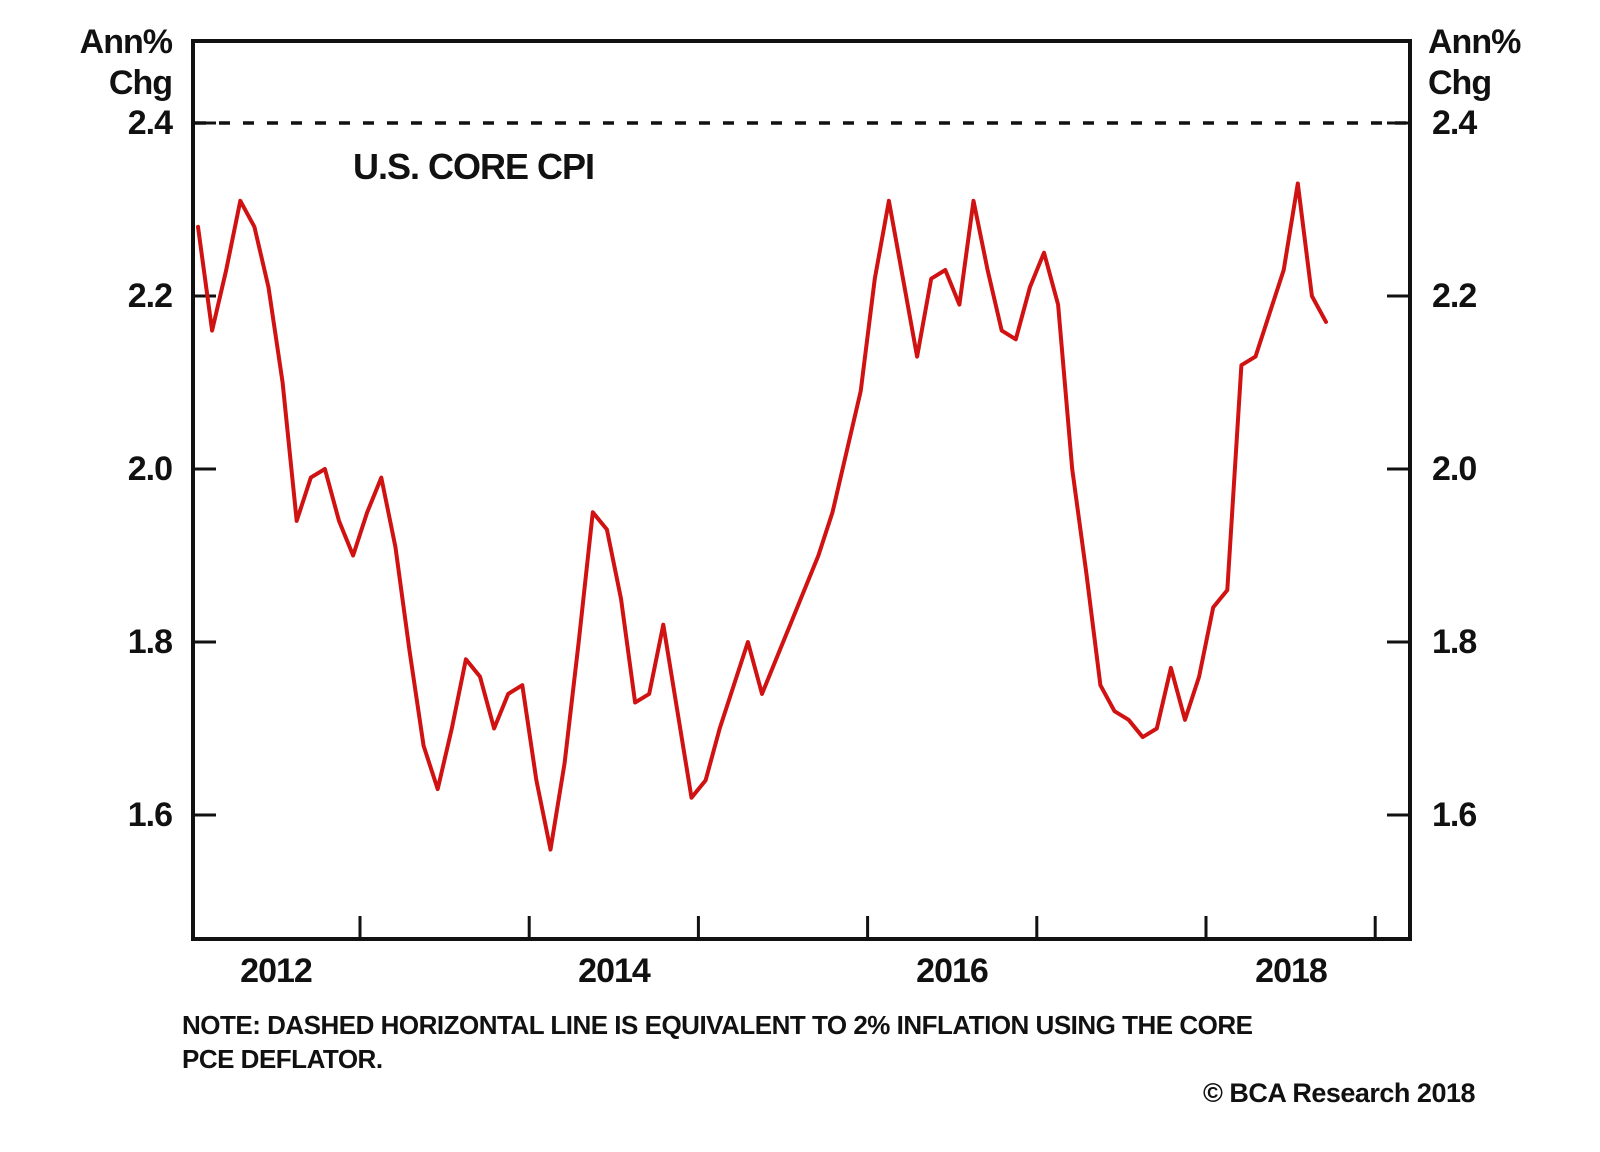 The image size is (1600, 1152). I want to click on y-tick-left-2_0: 2.0, so click(150, 469).